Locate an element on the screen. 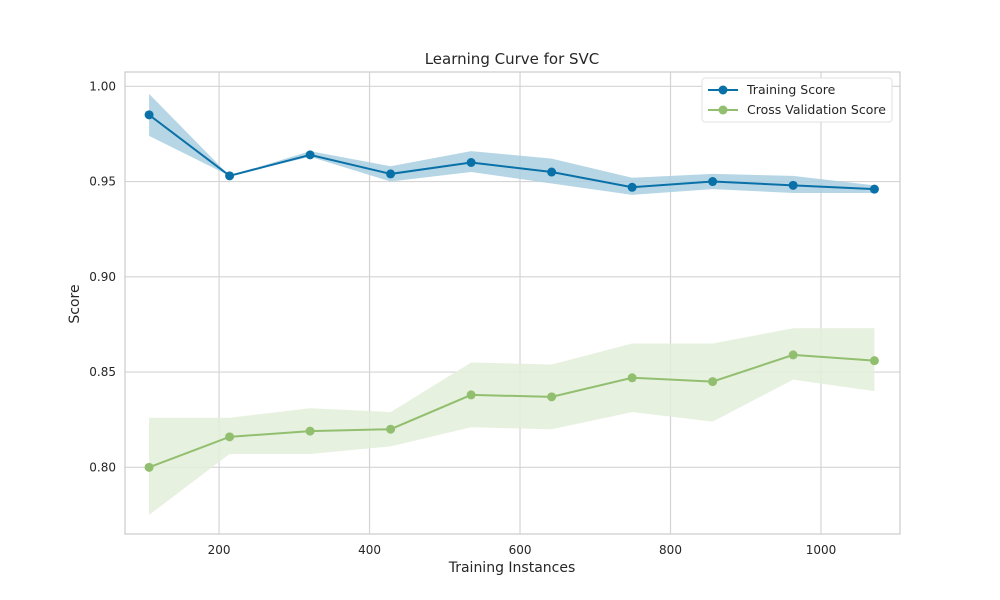 Image resolution: width=1000 pixels, height=600 pixels. legend-box is located at coordinates (797, 100).